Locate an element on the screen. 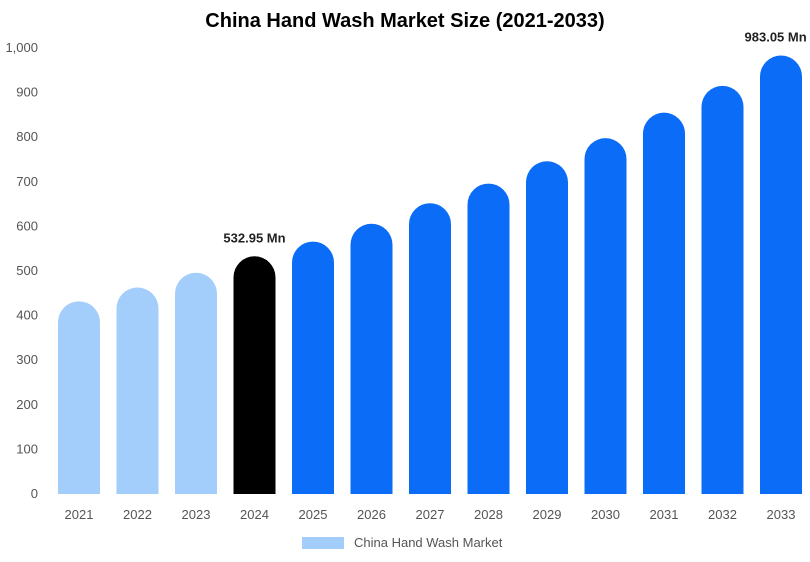  bar-2022 is located at coordinates (137, 390).